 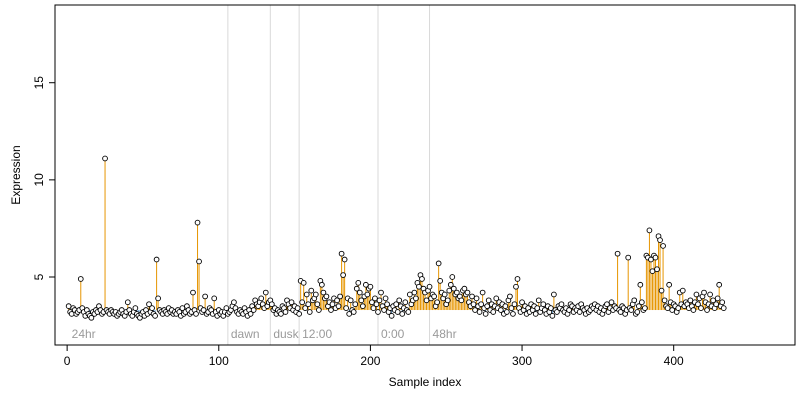 I want to click on x-axis-label: Sample index, so click(x=425, y=382).